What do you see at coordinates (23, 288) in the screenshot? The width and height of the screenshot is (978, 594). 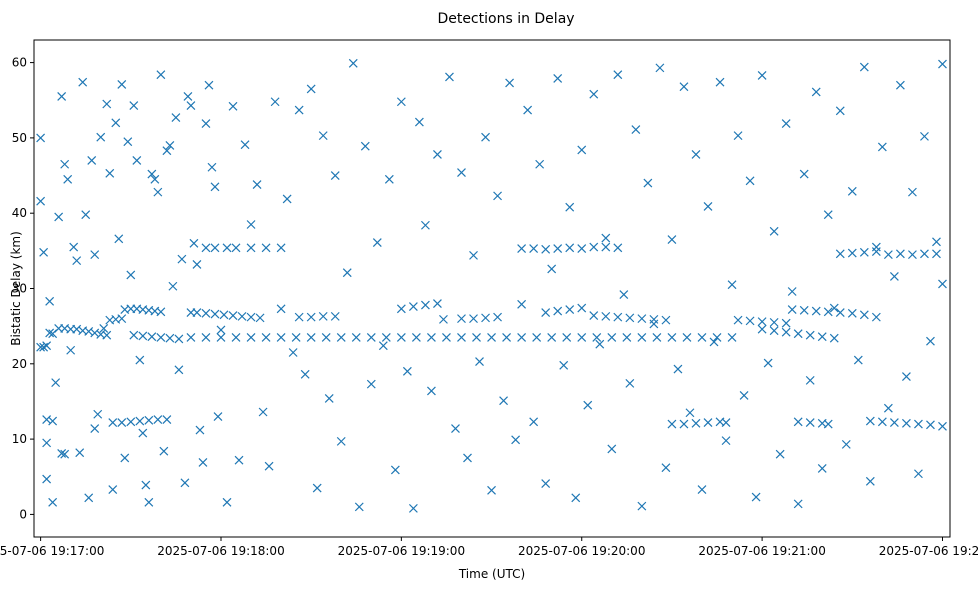 I see `y-axis-ticks: 0 10 20 30 40 50 60` at bounding box center [23, 288].